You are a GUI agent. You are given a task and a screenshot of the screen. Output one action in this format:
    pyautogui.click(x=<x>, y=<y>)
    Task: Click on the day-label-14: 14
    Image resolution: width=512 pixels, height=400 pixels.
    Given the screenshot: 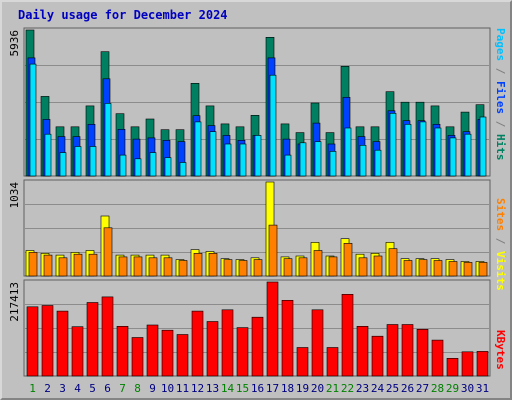 What is the action you would take?
    pyautogui.click(x=228, y=388)
    